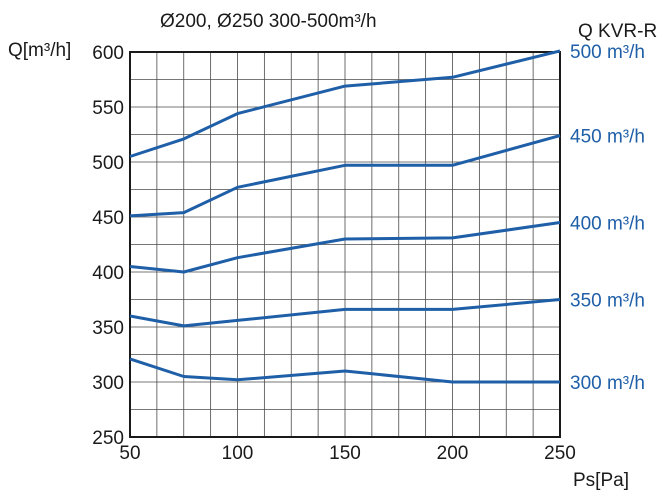  Describe the element at coordinates (108, 53) in the screenshot. I see `y-tick-label: 600` at that location.